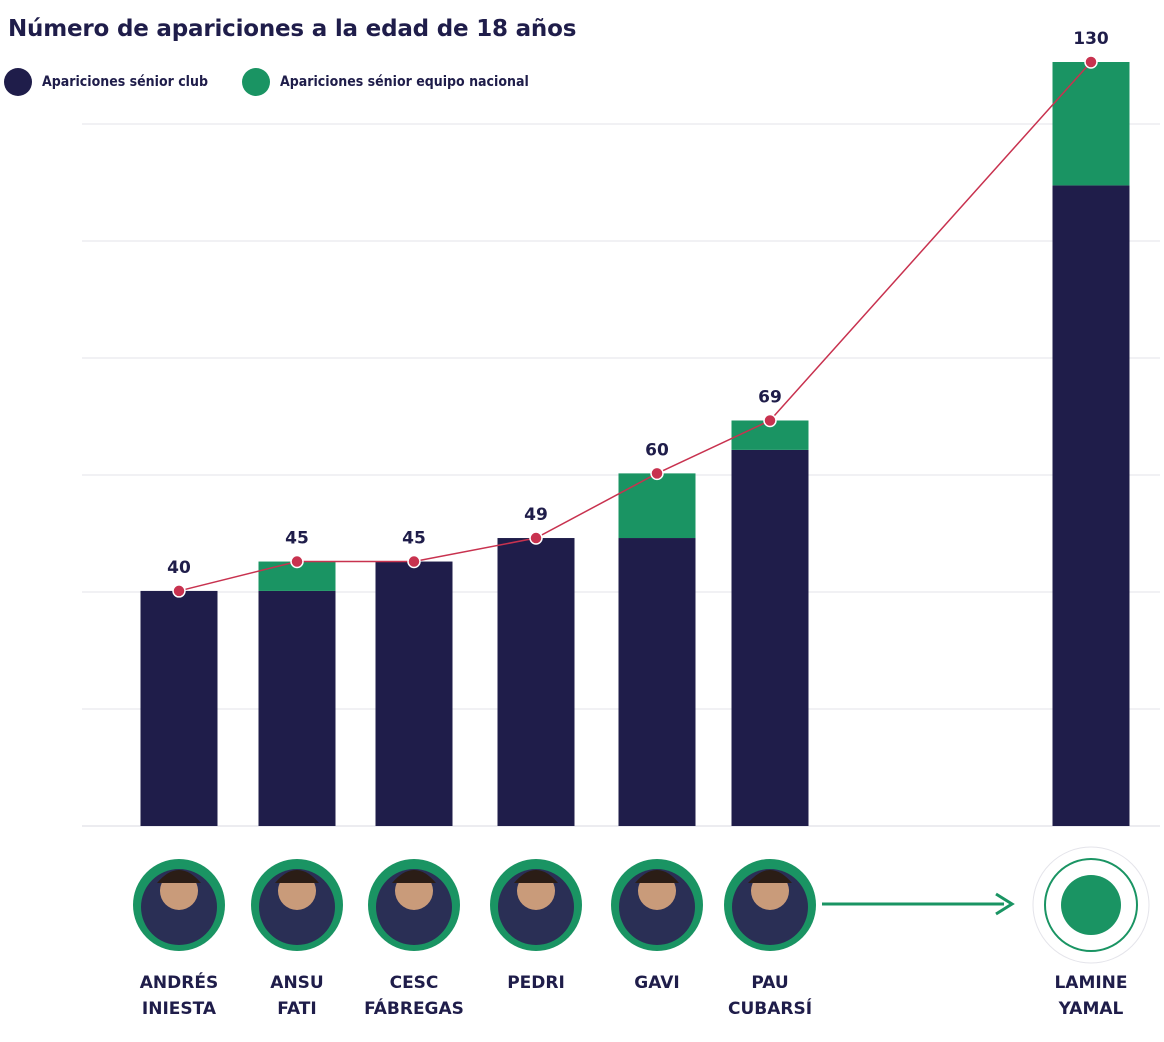 This screenshot has width=1164, height=1042. I want to click on player-name-3: PEDRI, so click(536, 983).